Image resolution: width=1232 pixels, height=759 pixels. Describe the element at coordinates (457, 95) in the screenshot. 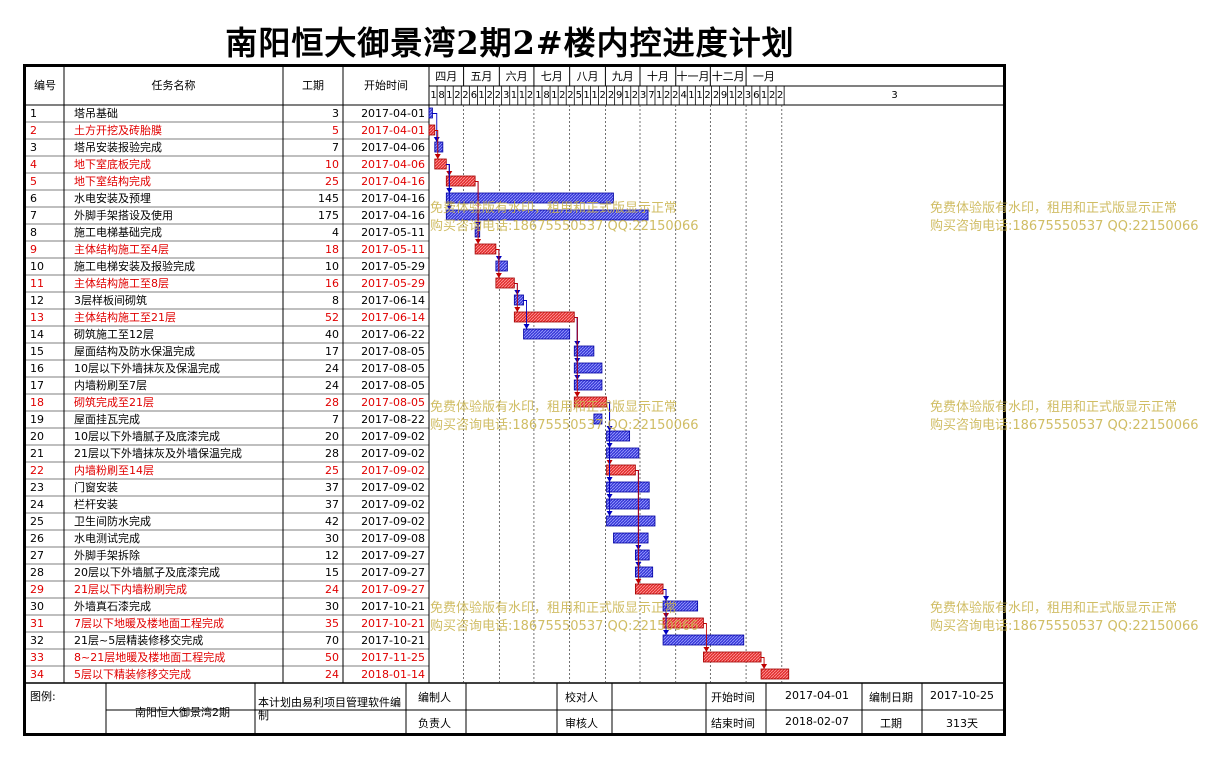

I see `week-label: 22` at that location.